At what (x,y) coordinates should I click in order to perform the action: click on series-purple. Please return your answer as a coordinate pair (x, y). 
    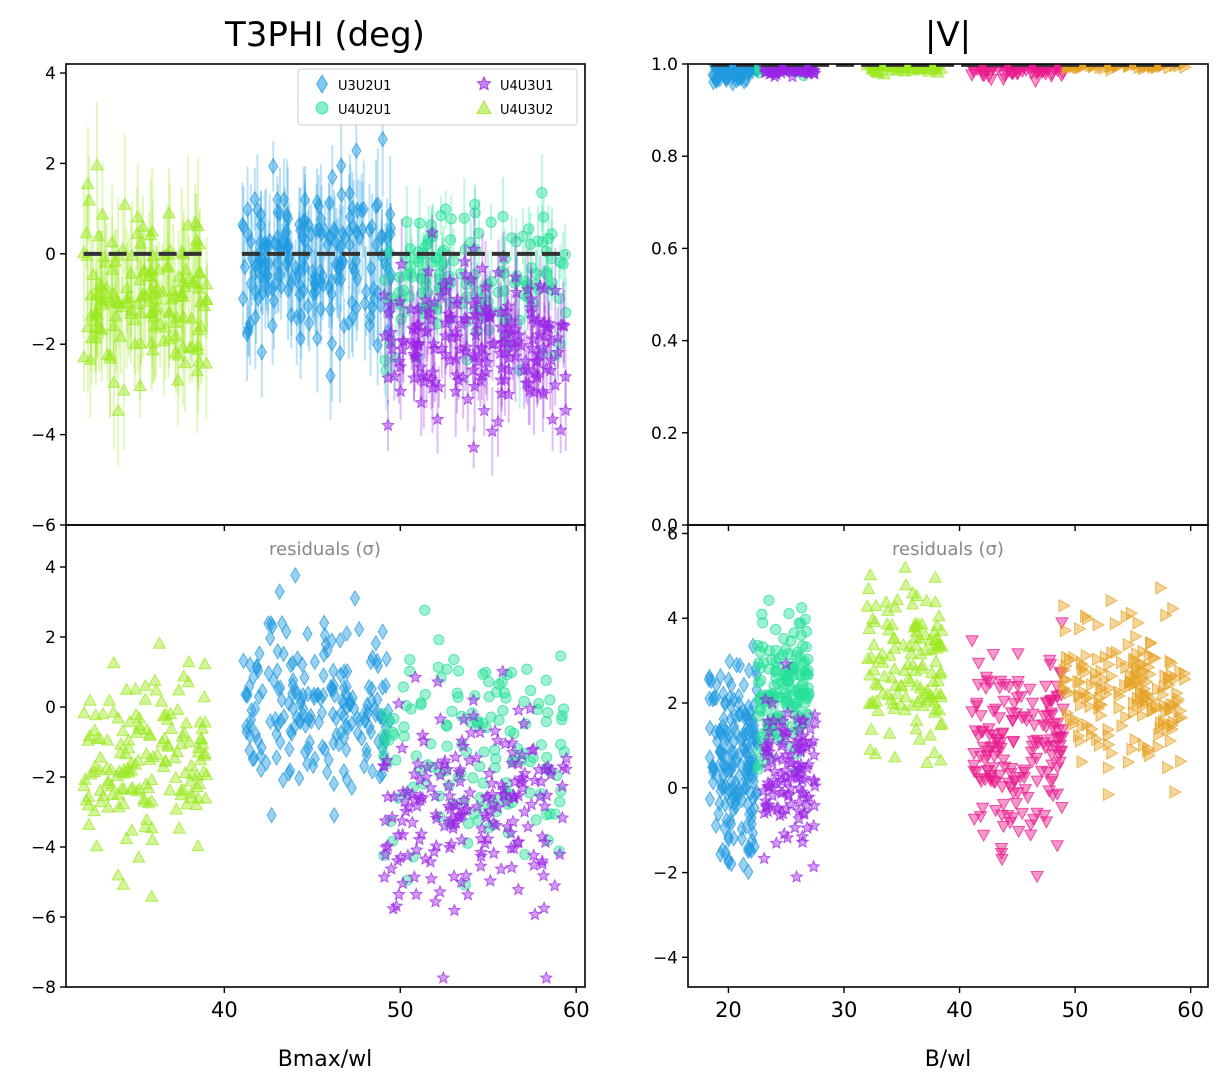
    Looking at the image, I should click on (789, 769).